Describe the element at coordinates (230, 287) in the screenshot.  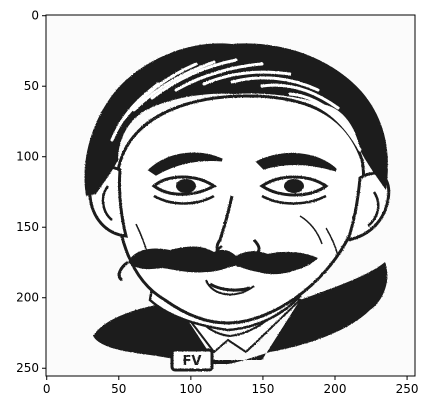
I see `mouth` at that location.